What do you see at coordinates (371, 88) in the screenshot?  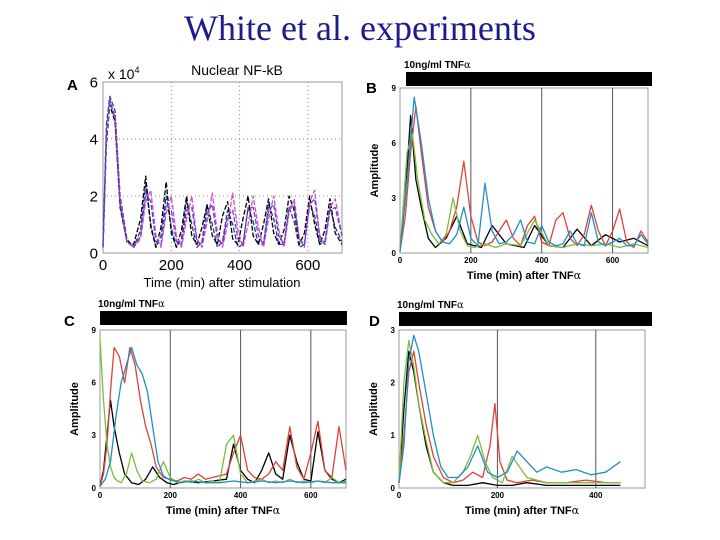 I see `panel-label: B` at bounding box center [371, 88].